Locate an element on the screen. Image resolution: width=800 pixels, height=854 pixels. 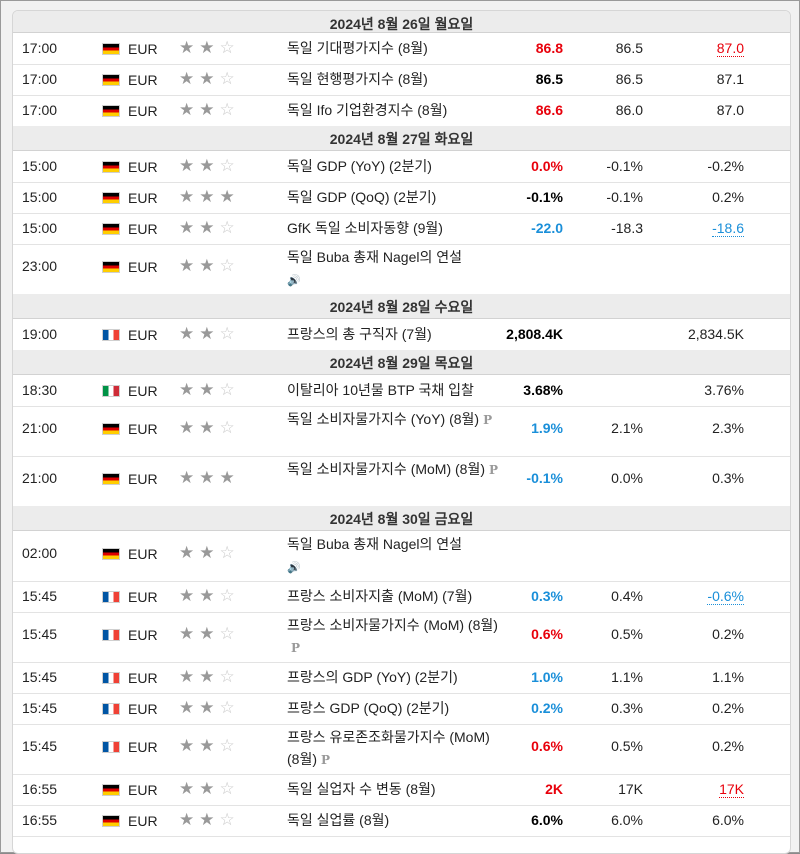
event-row: 23:00 EUR ★★☆ 독일 Buba 총재 Nagel의 연설 🔊 is located at coordinates (401, 269).